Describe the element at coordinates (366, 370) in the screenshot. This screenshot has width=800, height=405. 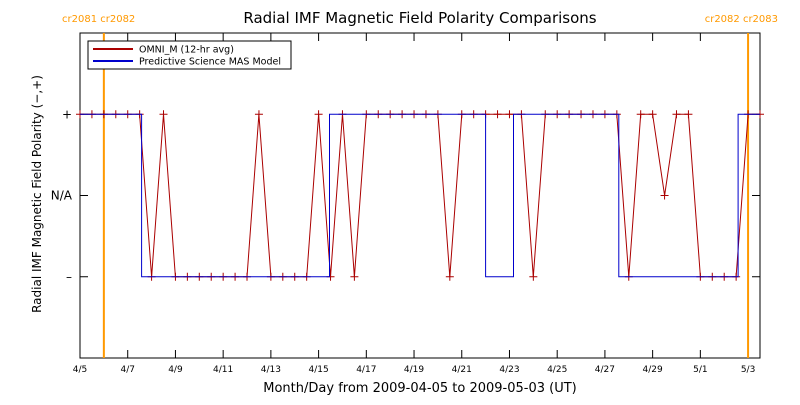
I see `x-tick-label: 4/17` at that location.